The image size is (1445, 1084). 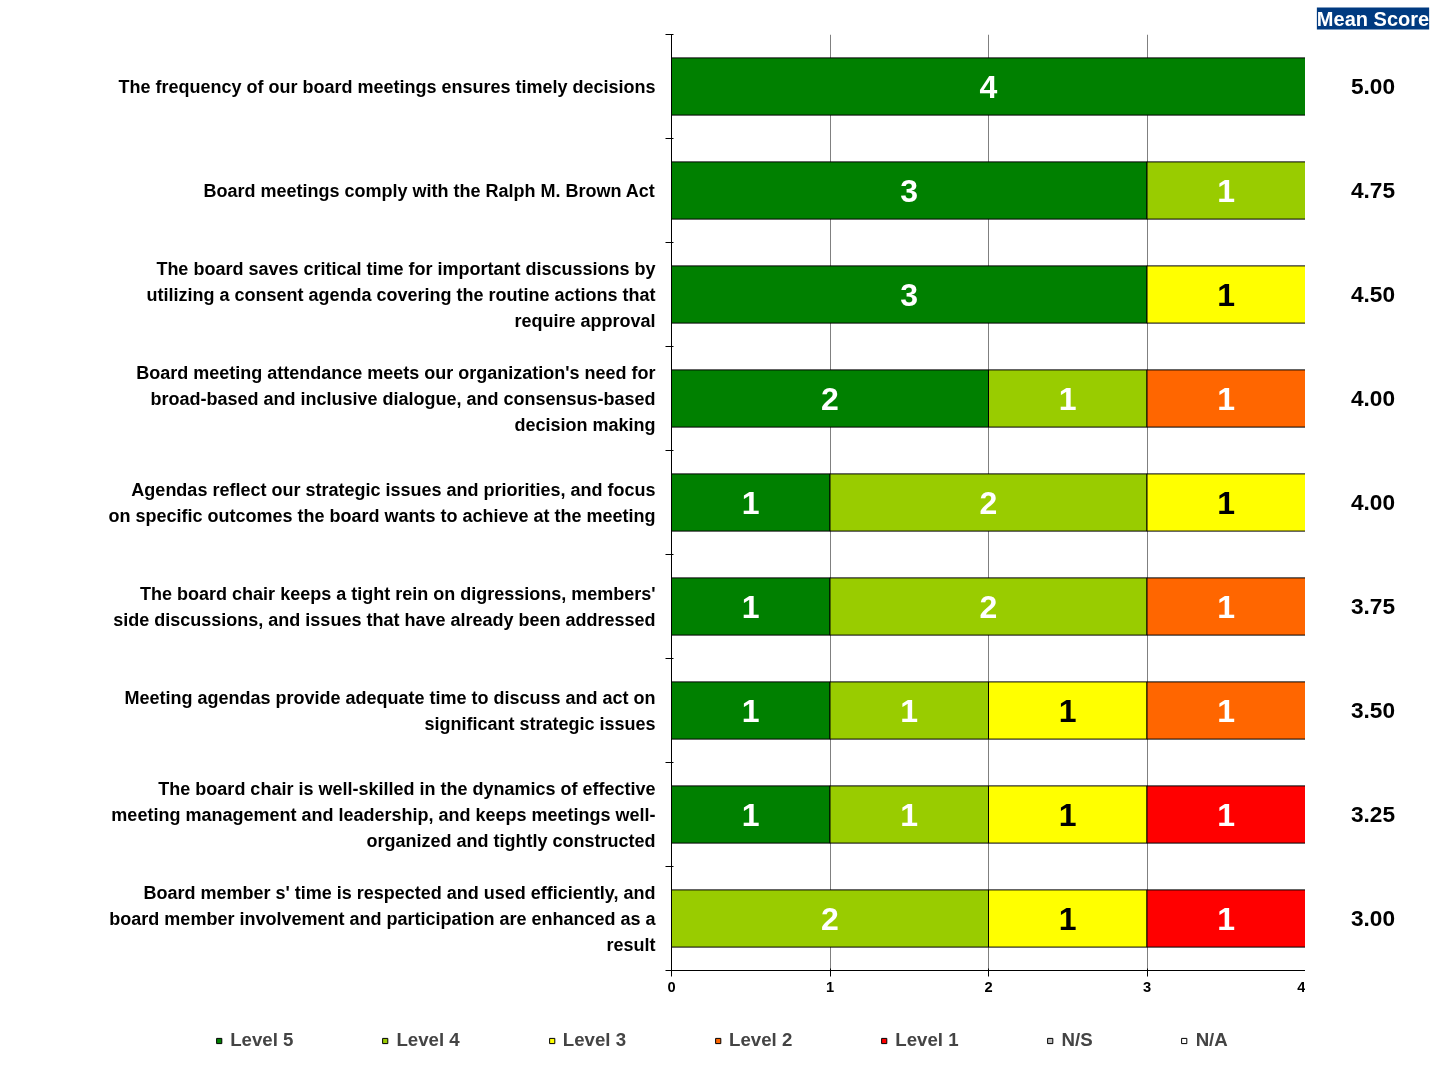 What do you see at coordinates (594, 1040) in the screenshot?
I see `legend-label: Level 3` at bounding box center [594, 1040].